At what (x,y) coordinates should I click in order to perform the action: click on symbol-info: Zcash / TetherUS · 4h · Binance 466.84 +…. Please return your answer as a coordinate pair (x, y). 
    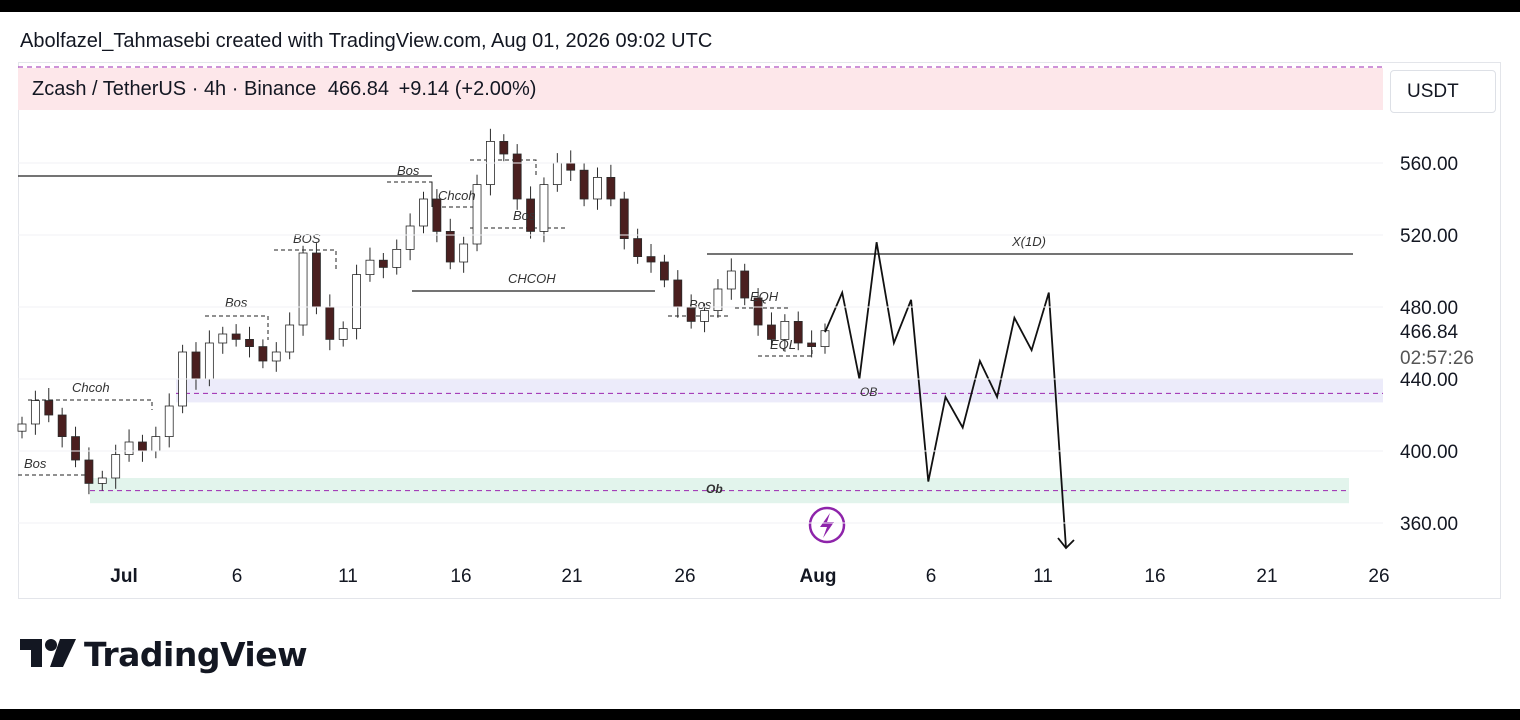
    Looking at the image, I should click on (284, 89).